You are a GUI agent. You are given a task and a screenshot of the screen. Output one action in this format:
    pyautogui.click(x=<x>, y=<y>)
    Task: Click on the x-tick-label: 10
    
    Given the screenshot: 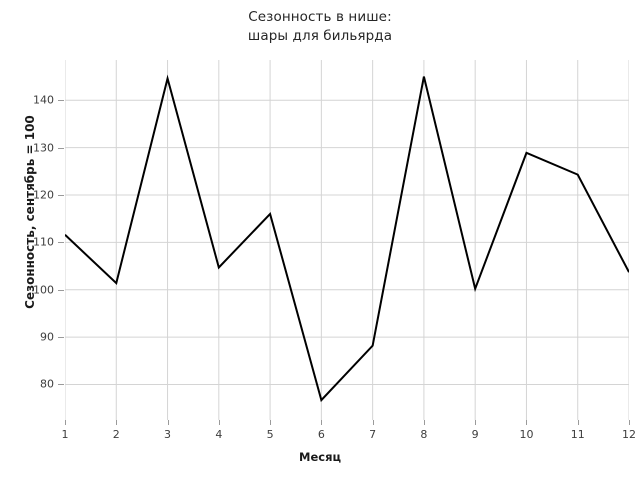 What is the action you would take?
    pyautogui.click(x=526, y=434)
    